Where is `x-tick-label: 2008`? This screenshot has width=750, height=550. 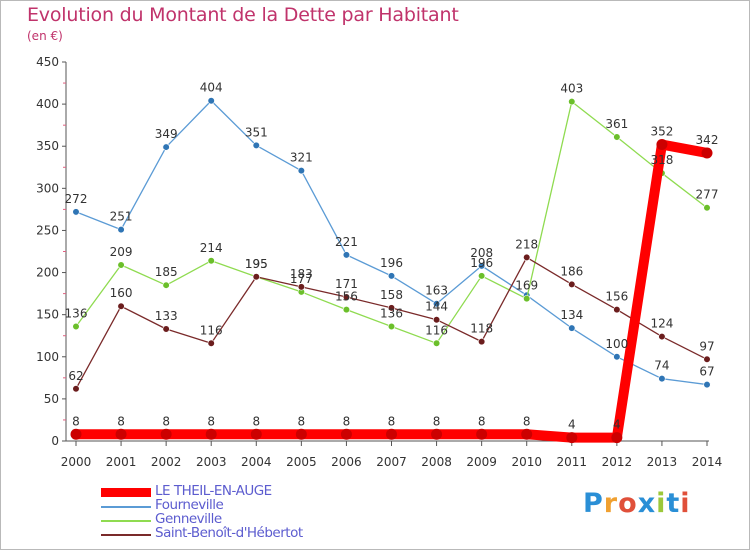
x-tick-label: 2008 is located at coordinates (436, 462).